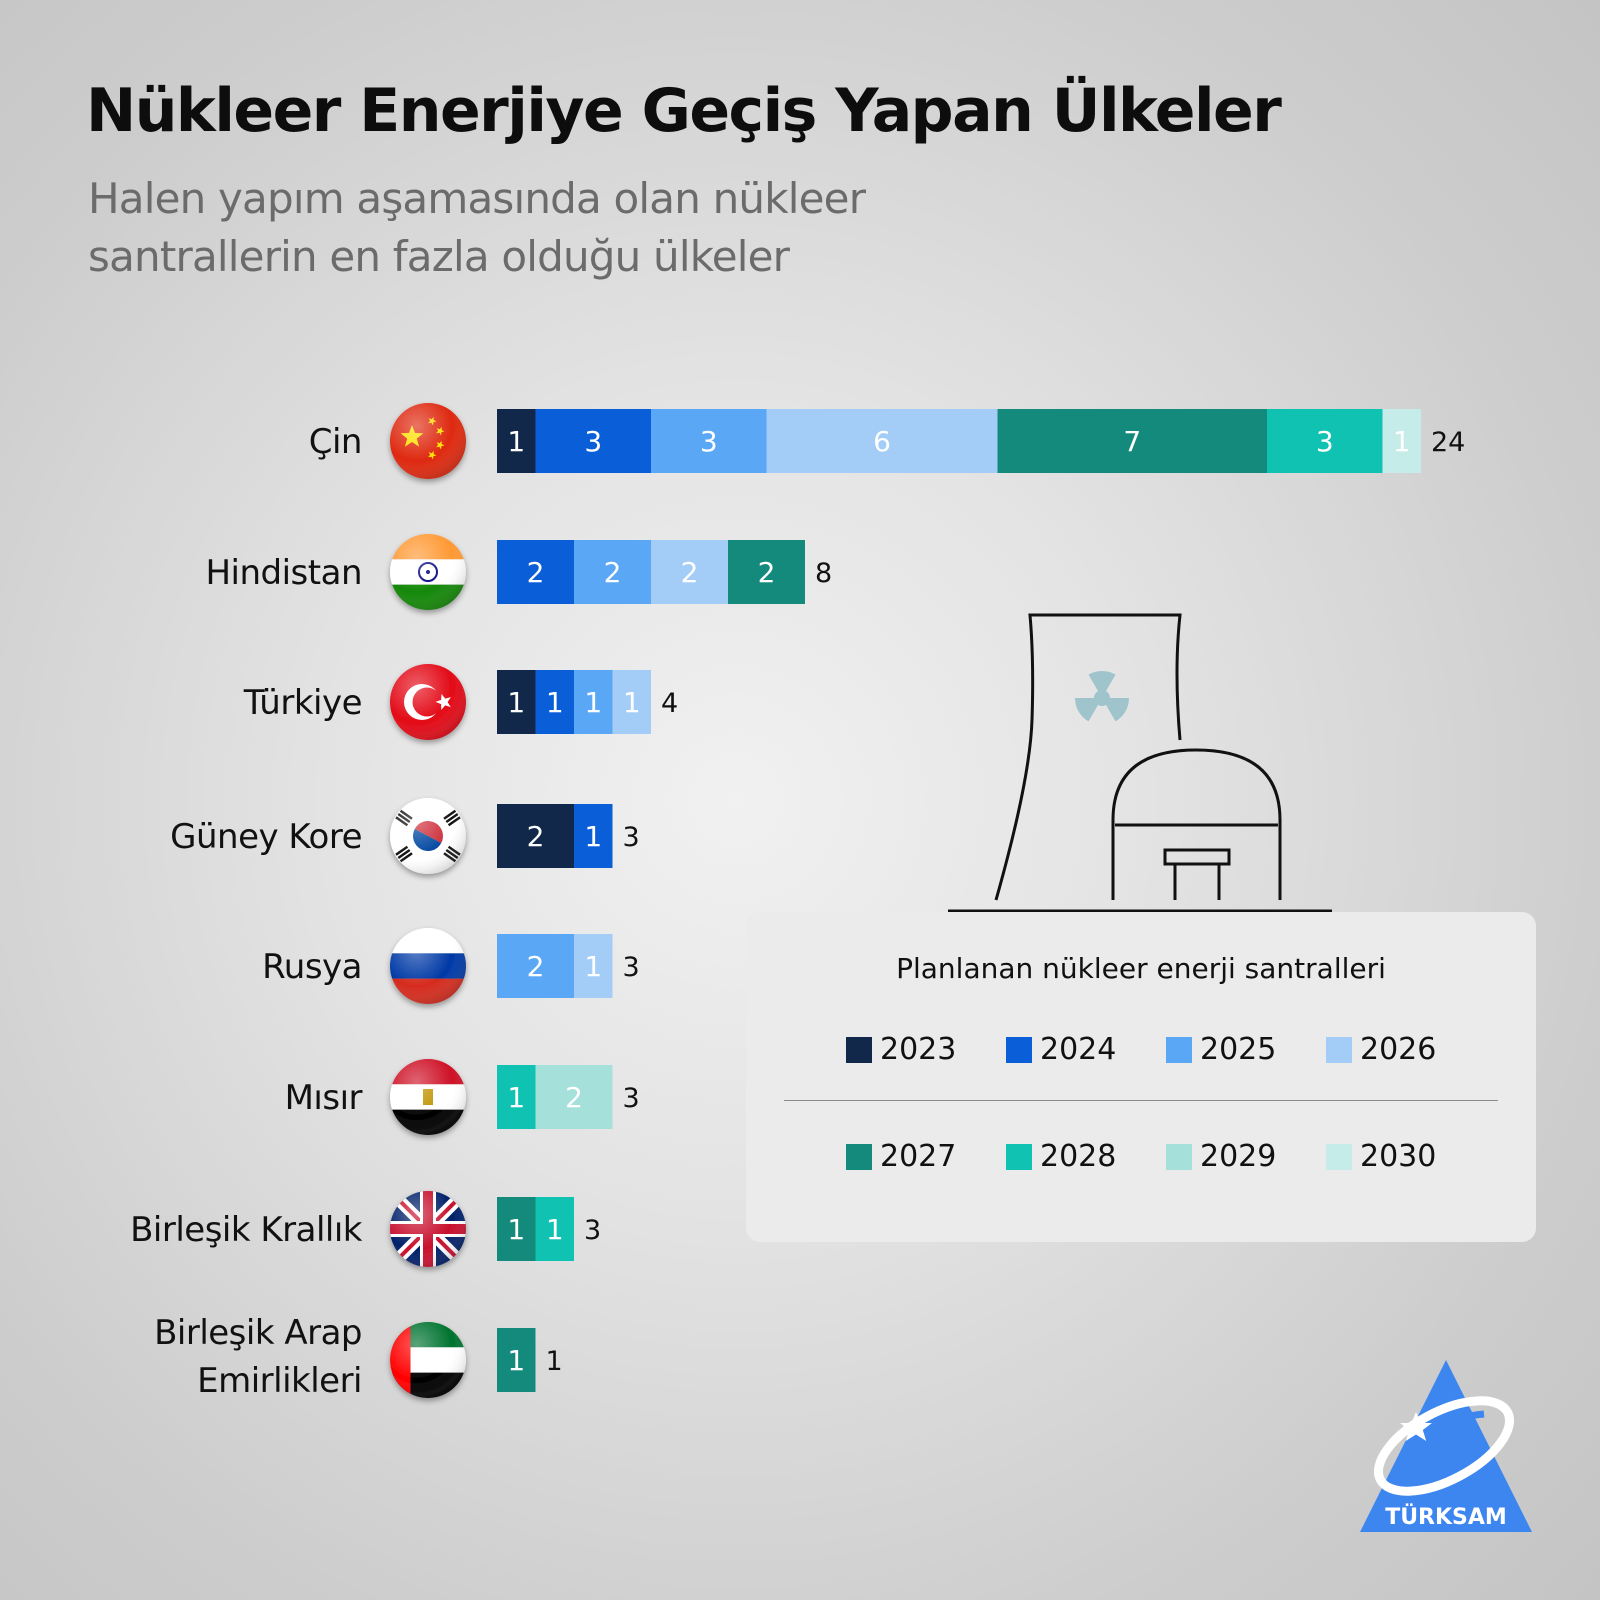 The image size is (1600, 1600). What do you see at coordinates (258, 1357) in the screenshot?
I see `country-label-birleşik-arap-emirlikleri: Birleşik Arap Emirlikleri` at bounding box center [258, 1357].